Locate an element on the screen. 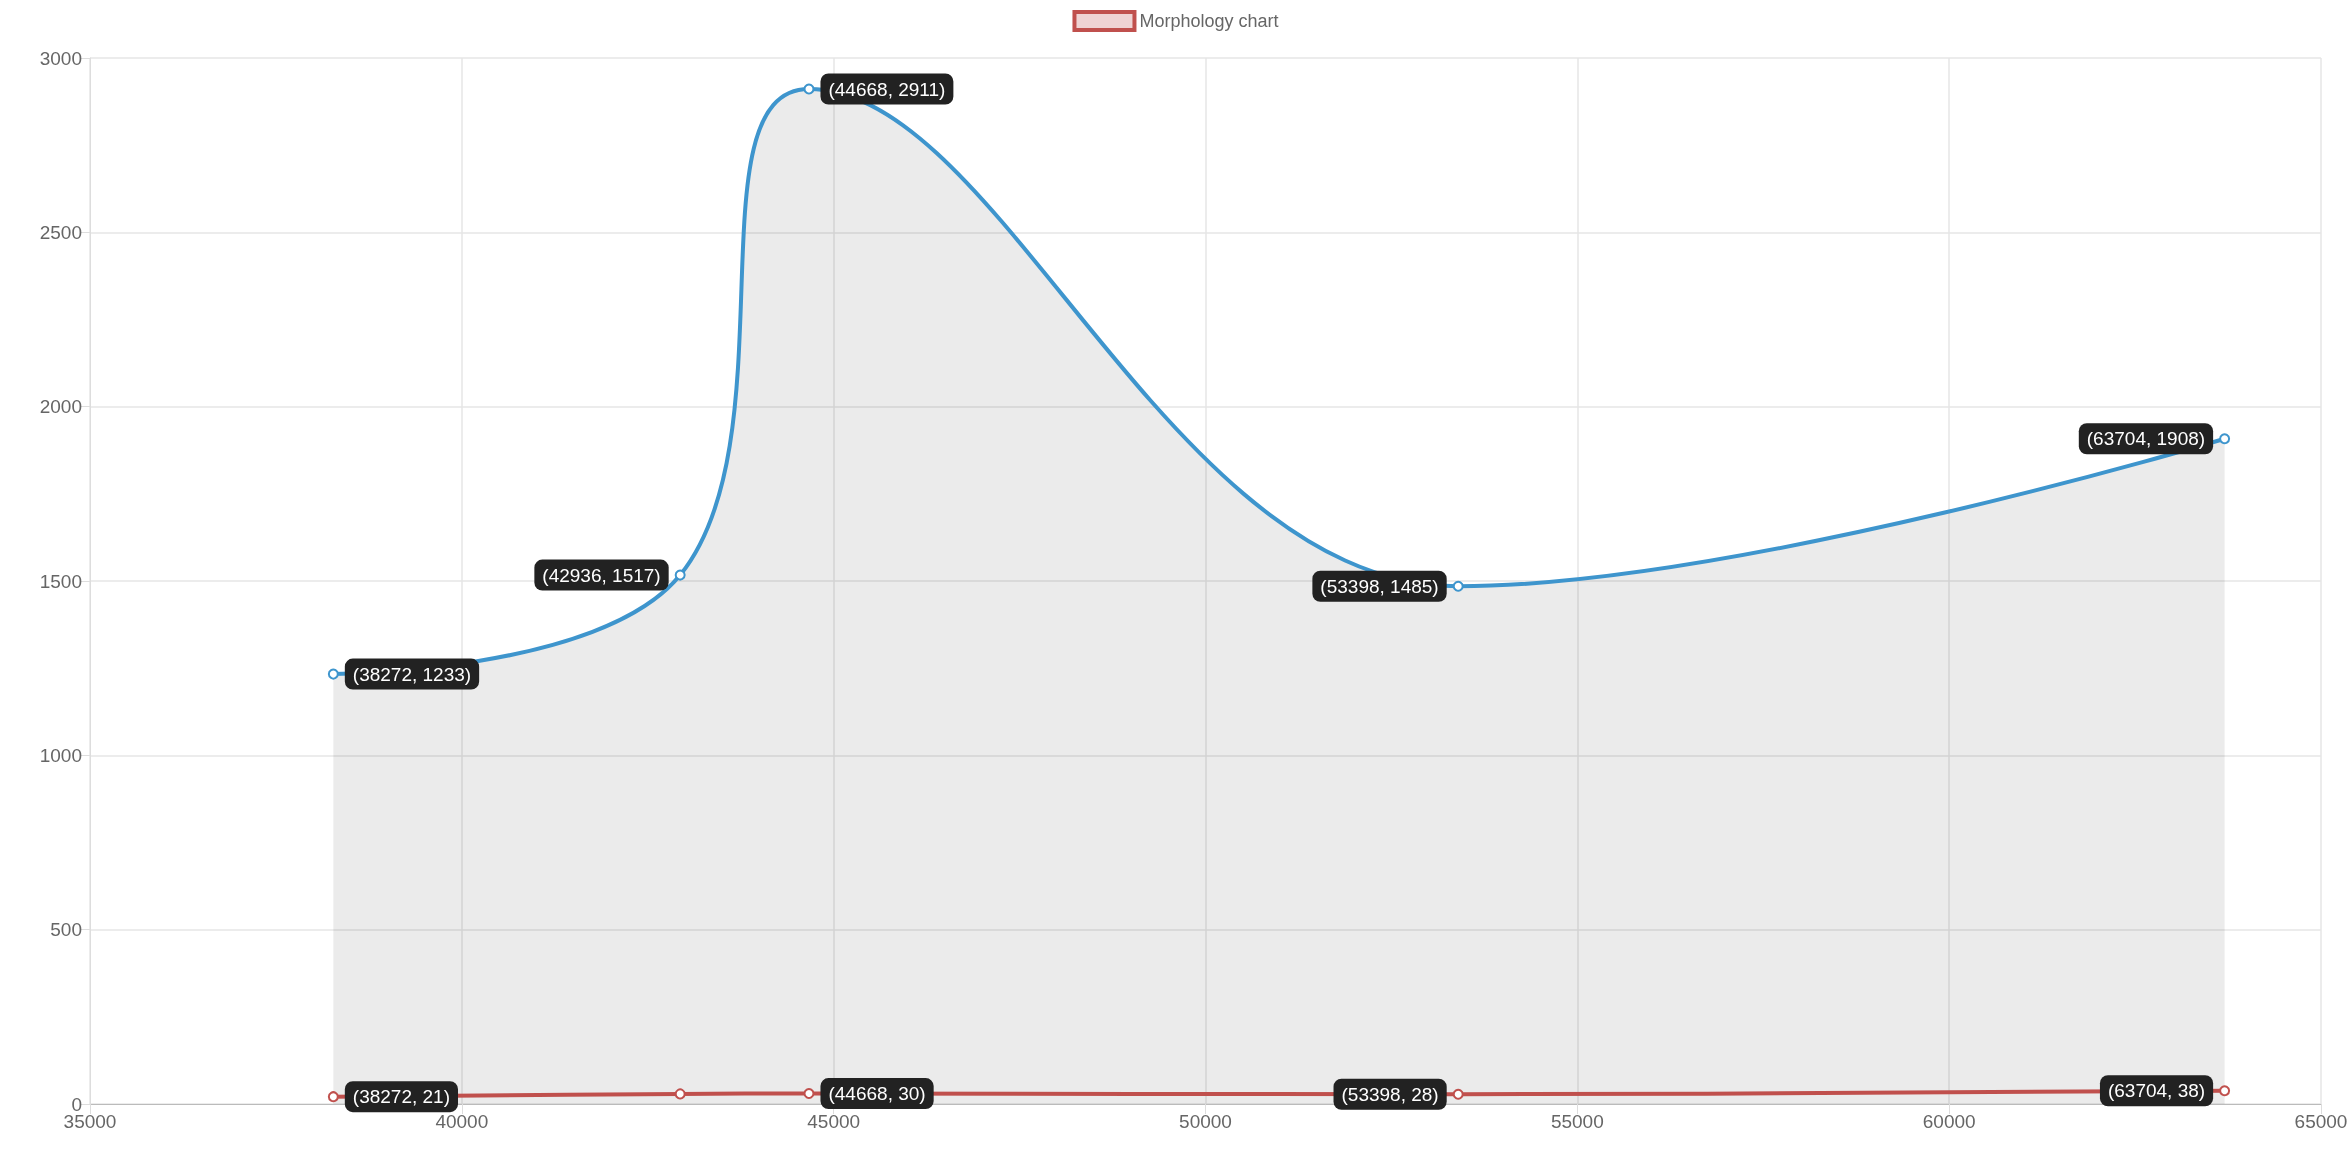 This screenshot has height=1154, width=2351. x-tick-label: 50000 is located at coordinates (1205, 1121).